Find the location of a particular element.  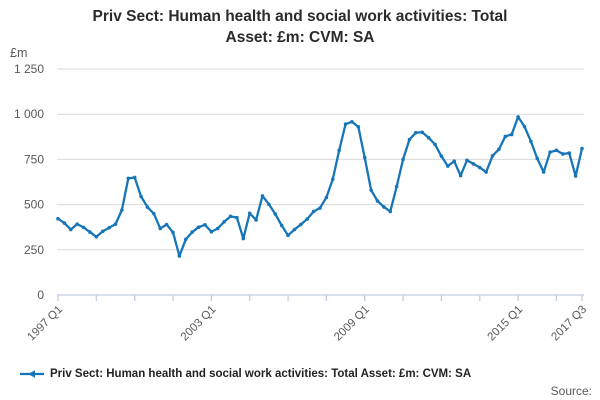

x-axis-tick-label: 2015 Q1 is located at coordinates (506, 324).